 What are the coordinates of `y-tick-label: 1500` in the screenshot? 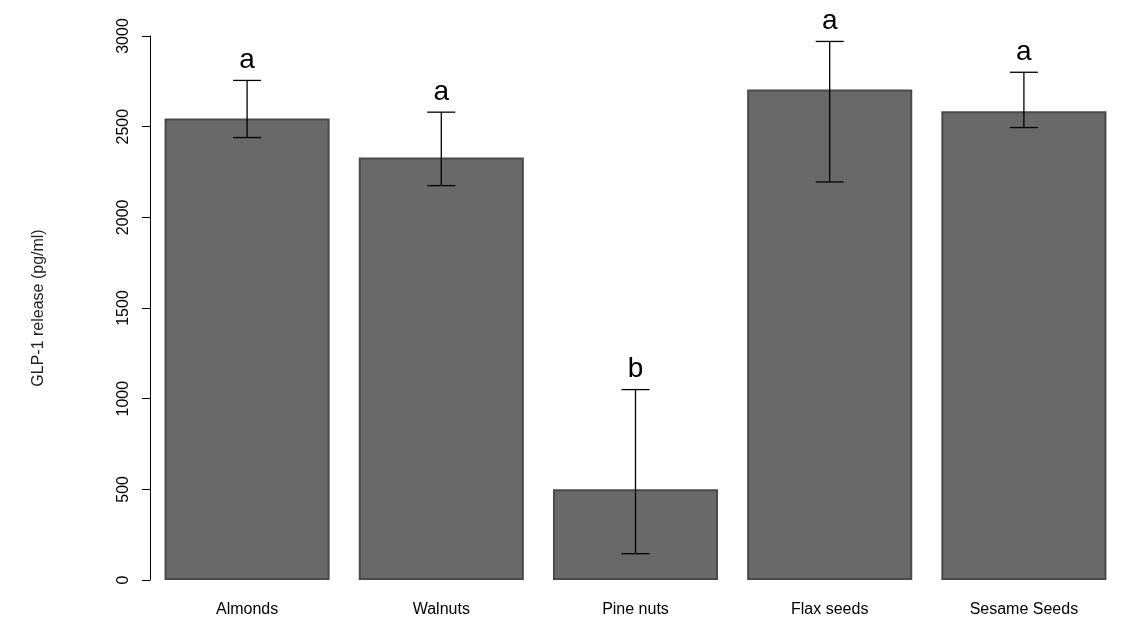 It's located at (122, 308).